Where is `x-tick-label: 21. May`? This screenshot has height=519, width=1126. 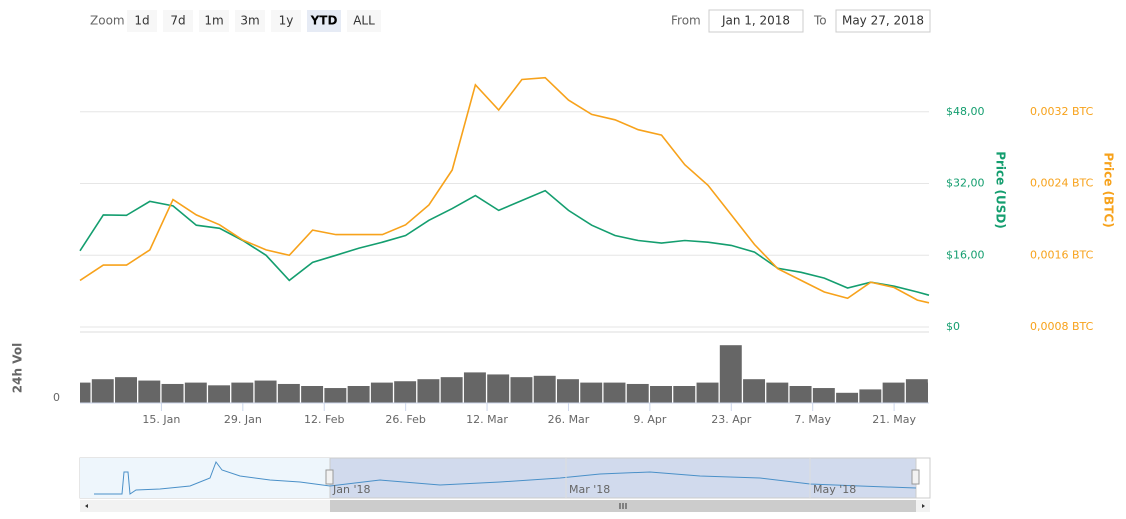
x-tick-label: 21. May is located at coordinates (894, 419).